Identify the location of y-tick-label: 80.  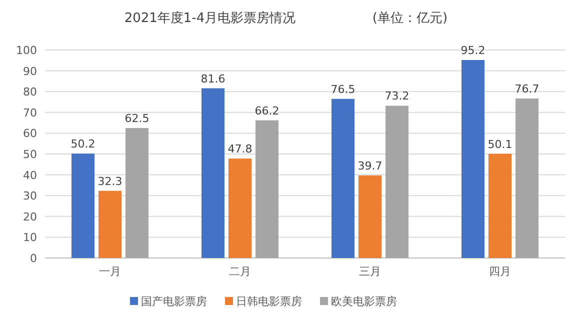
(30, 92).